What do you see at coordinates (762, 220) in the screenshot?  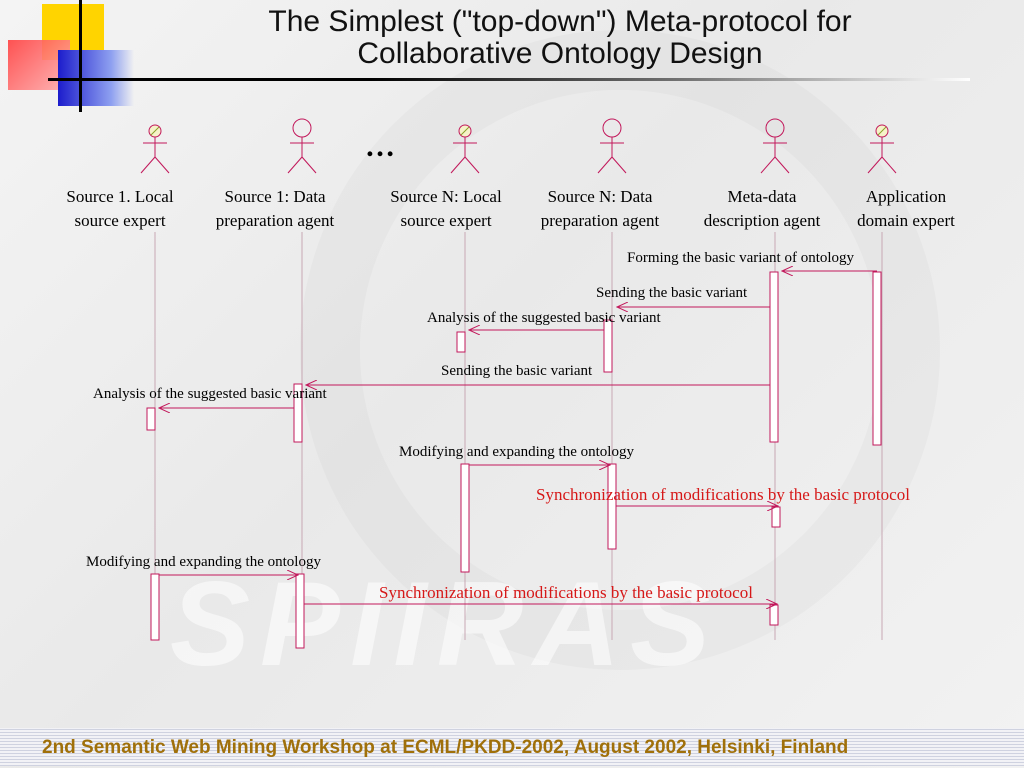 I see `actor-label-line: description agent` at bounding box center [762, 220].